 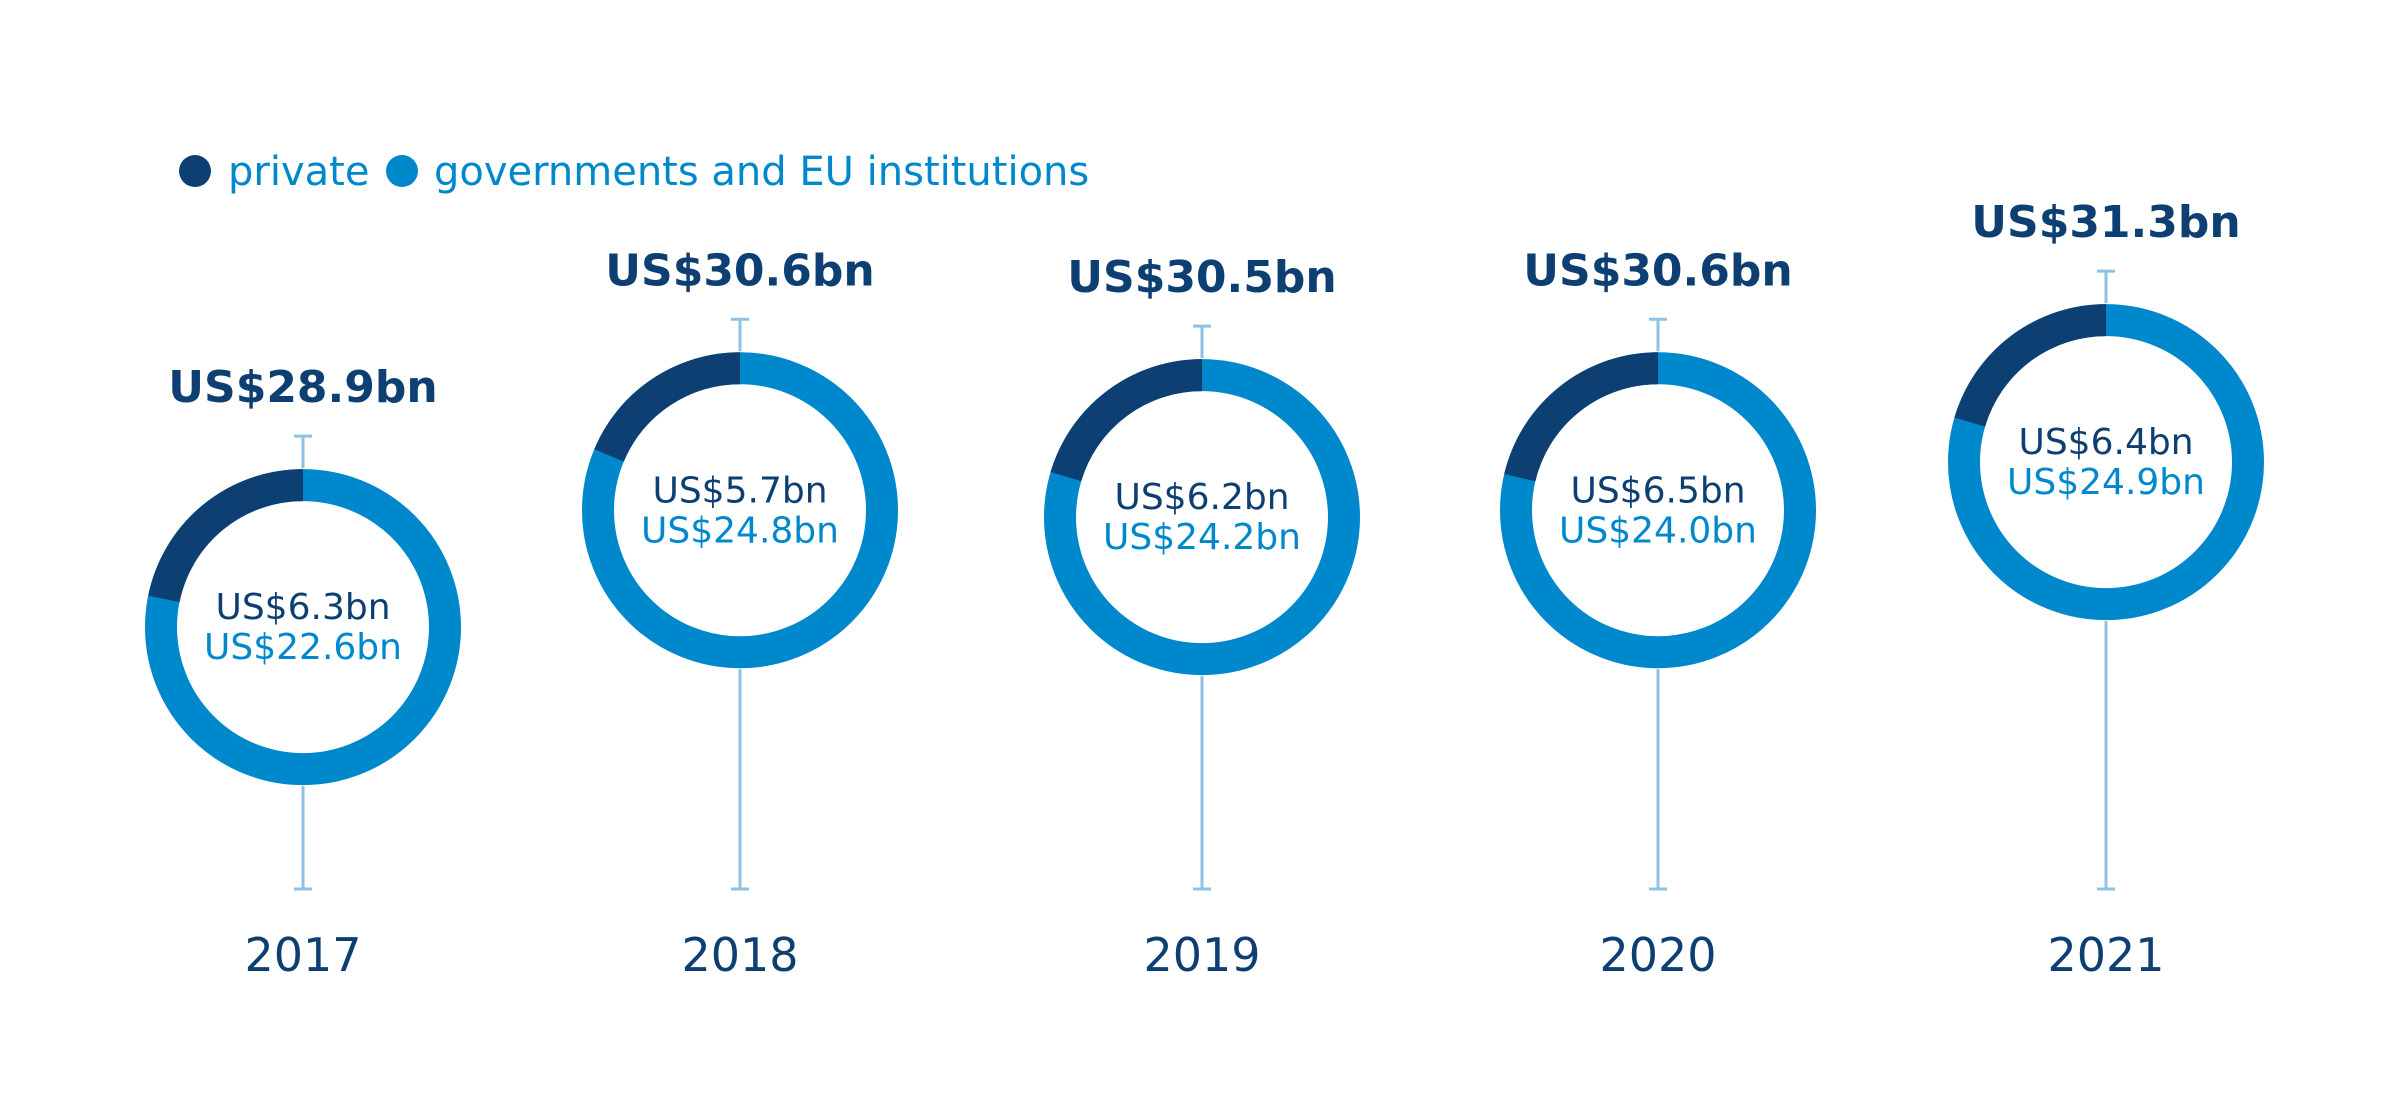 I want to click on year-label: 2021, so click(x=2105, y=955).